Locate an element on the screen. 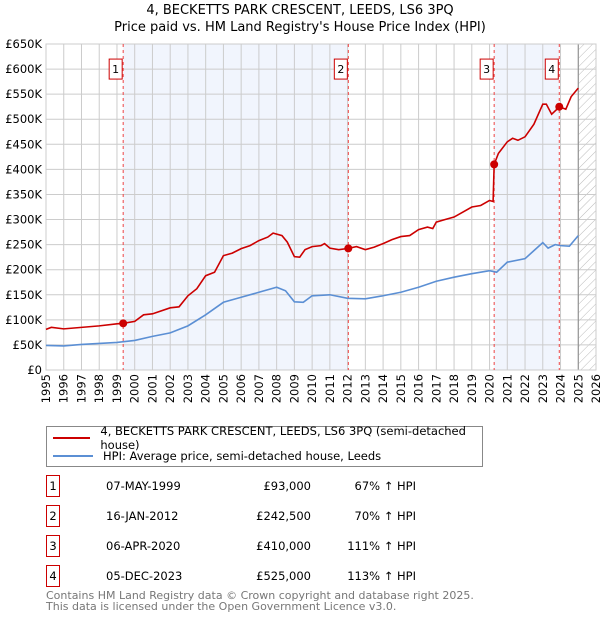 This screenshot has height=620, width=600. marker-badge: 4 is located at coordinates (53, 576).